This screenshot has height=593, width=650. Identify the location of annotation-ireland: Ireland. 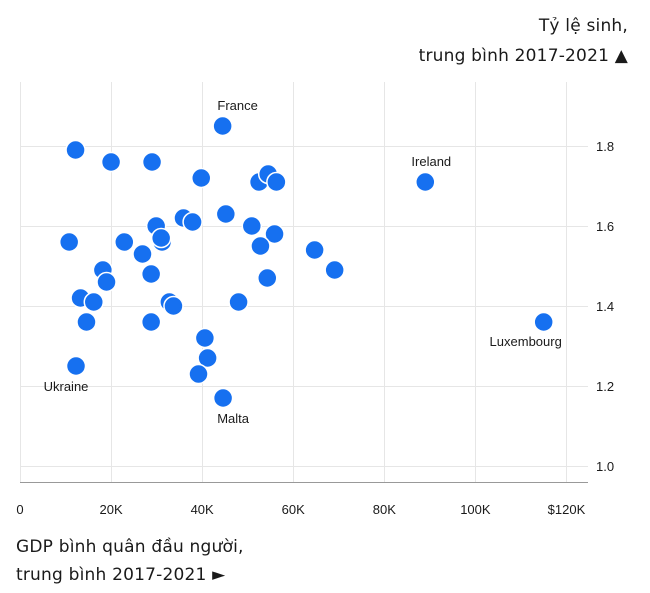
(431, 161).